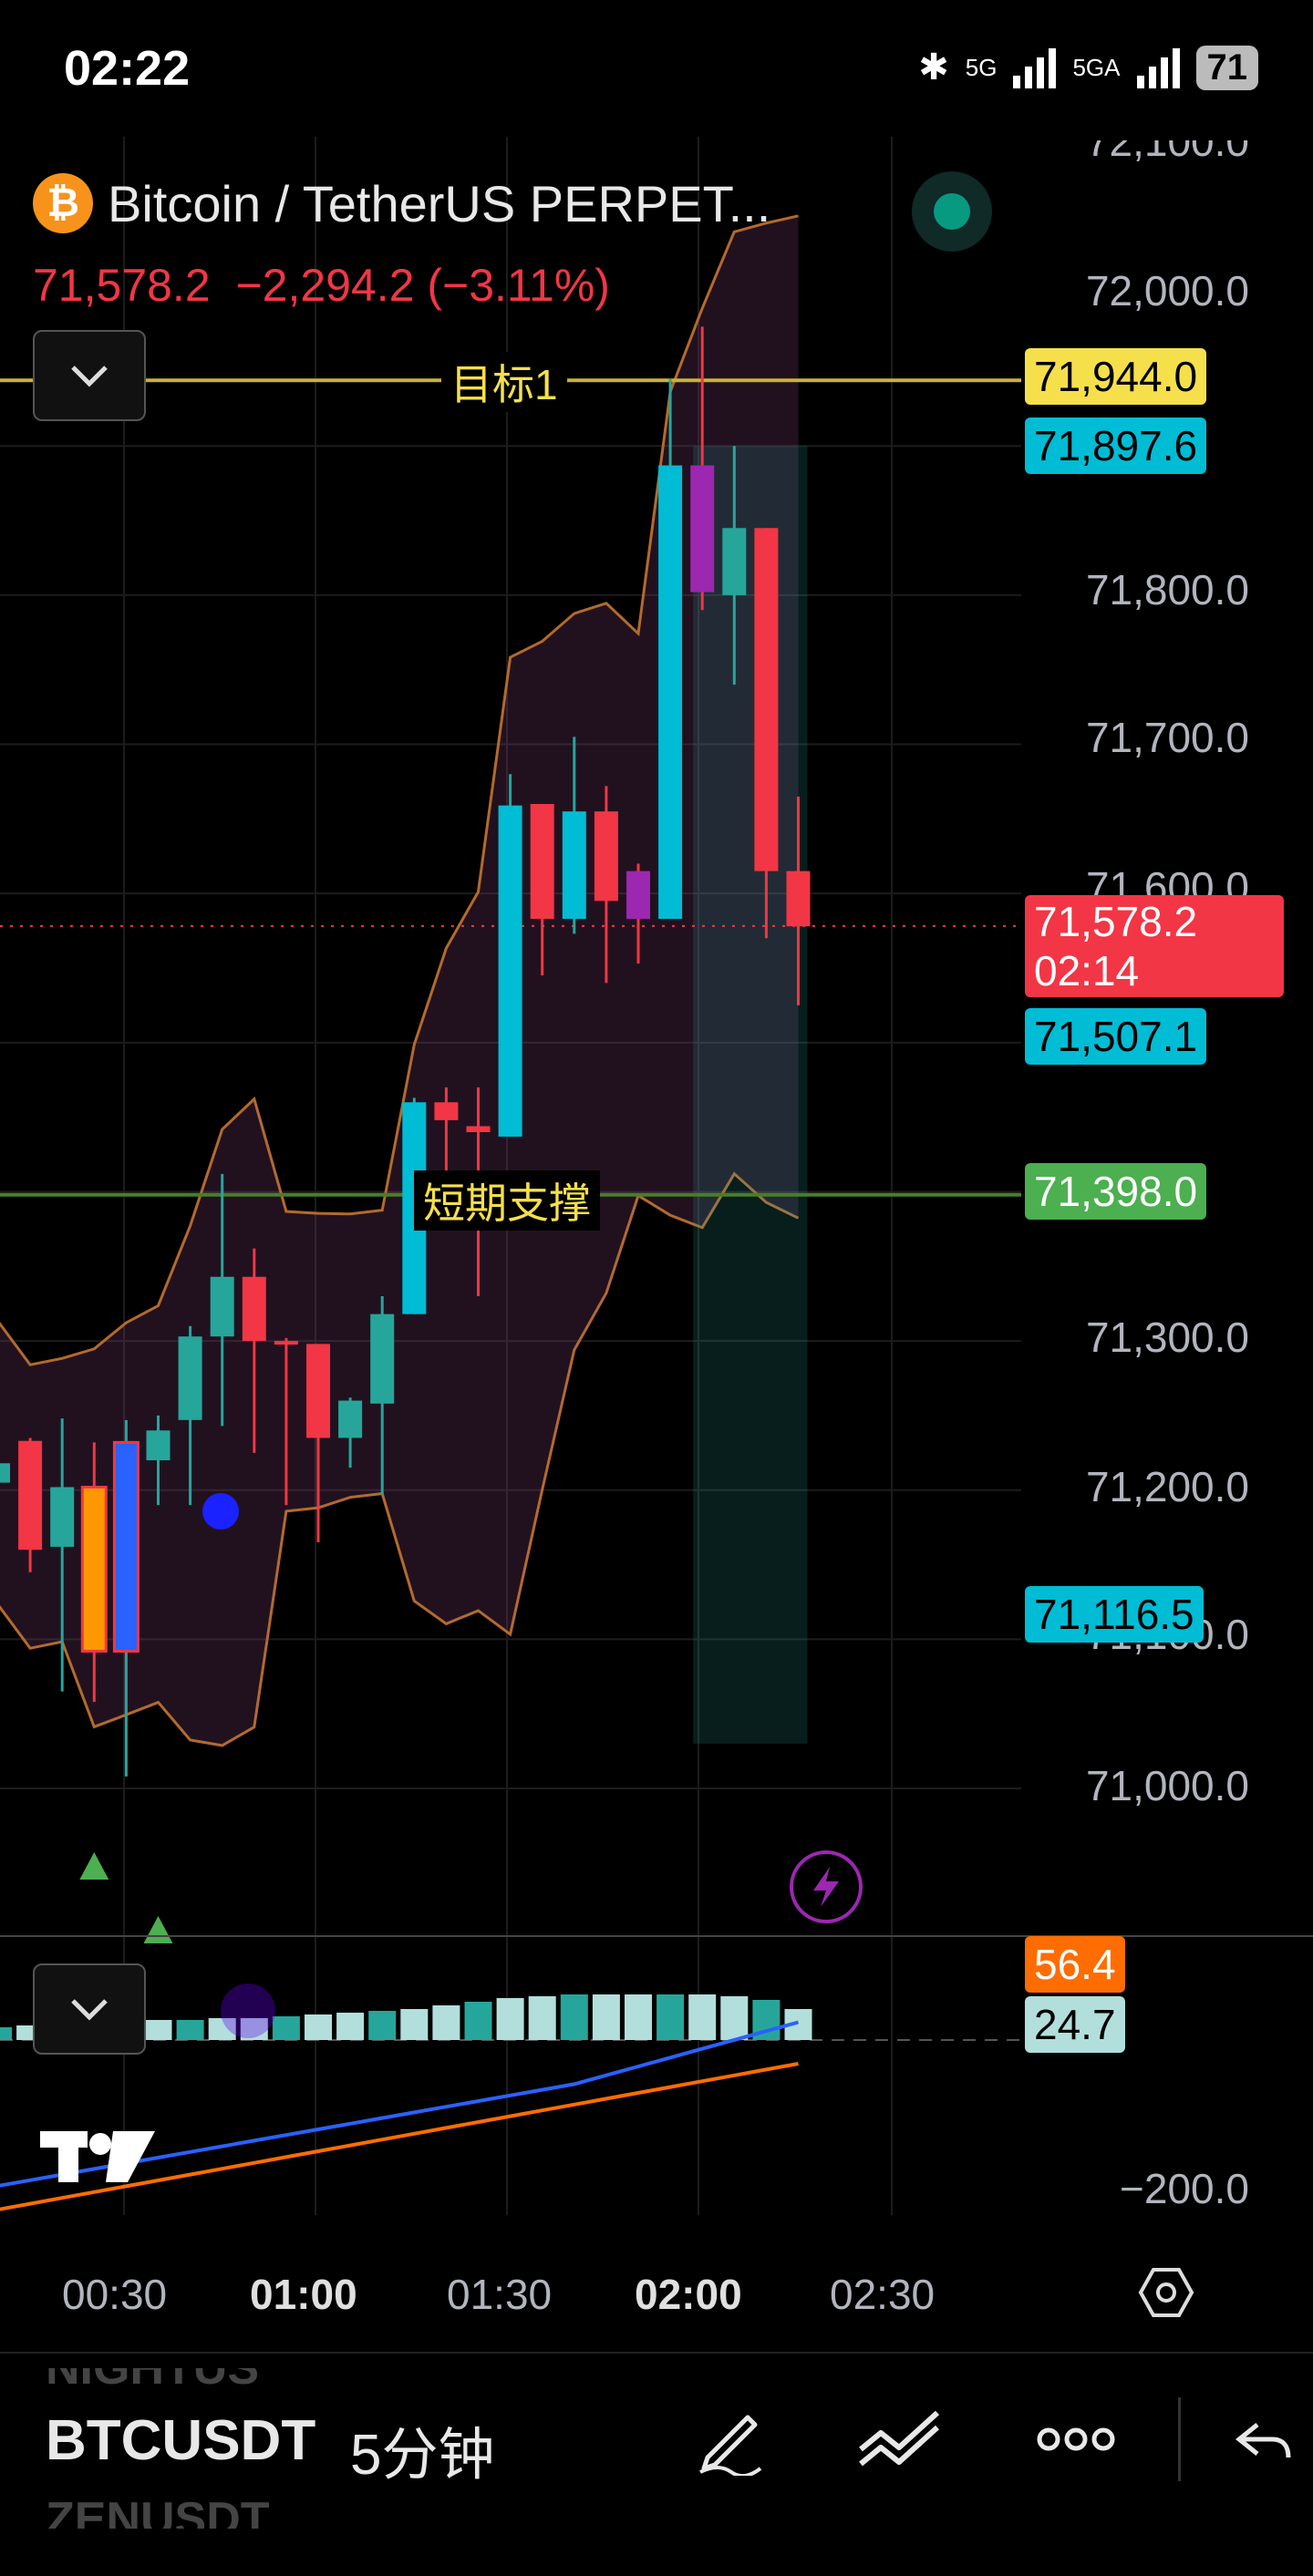 This screenshot has width=1313, height=2576. What do you see at coordinates (1179, 2439) in the screenshot?
I see `toolbar-divider` at bounding box center [1179, 2439].